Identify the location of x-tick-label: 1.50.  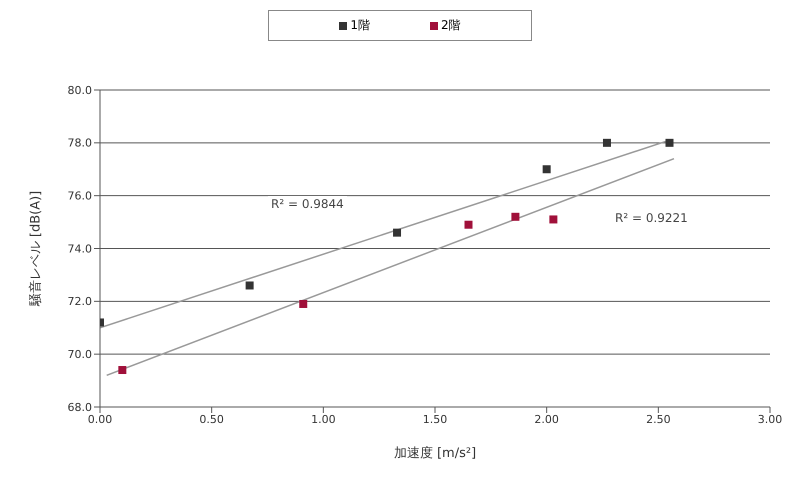
(435, 419).